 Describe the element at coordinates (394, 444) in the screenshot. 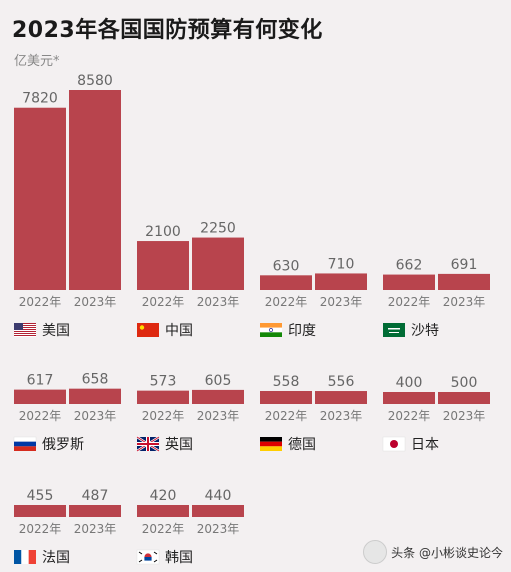

I see `jp-flag-icon` at that location.